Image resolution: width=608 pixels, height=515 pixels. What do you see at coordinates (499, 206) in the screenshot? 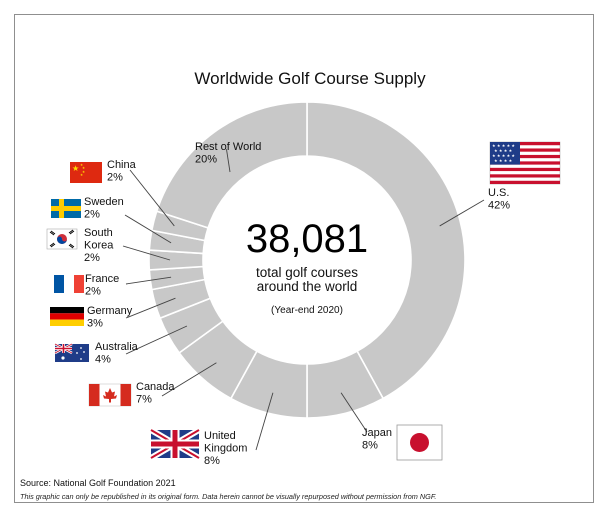
I see `slice-percent: 42%` at bounding box center [499, 206].